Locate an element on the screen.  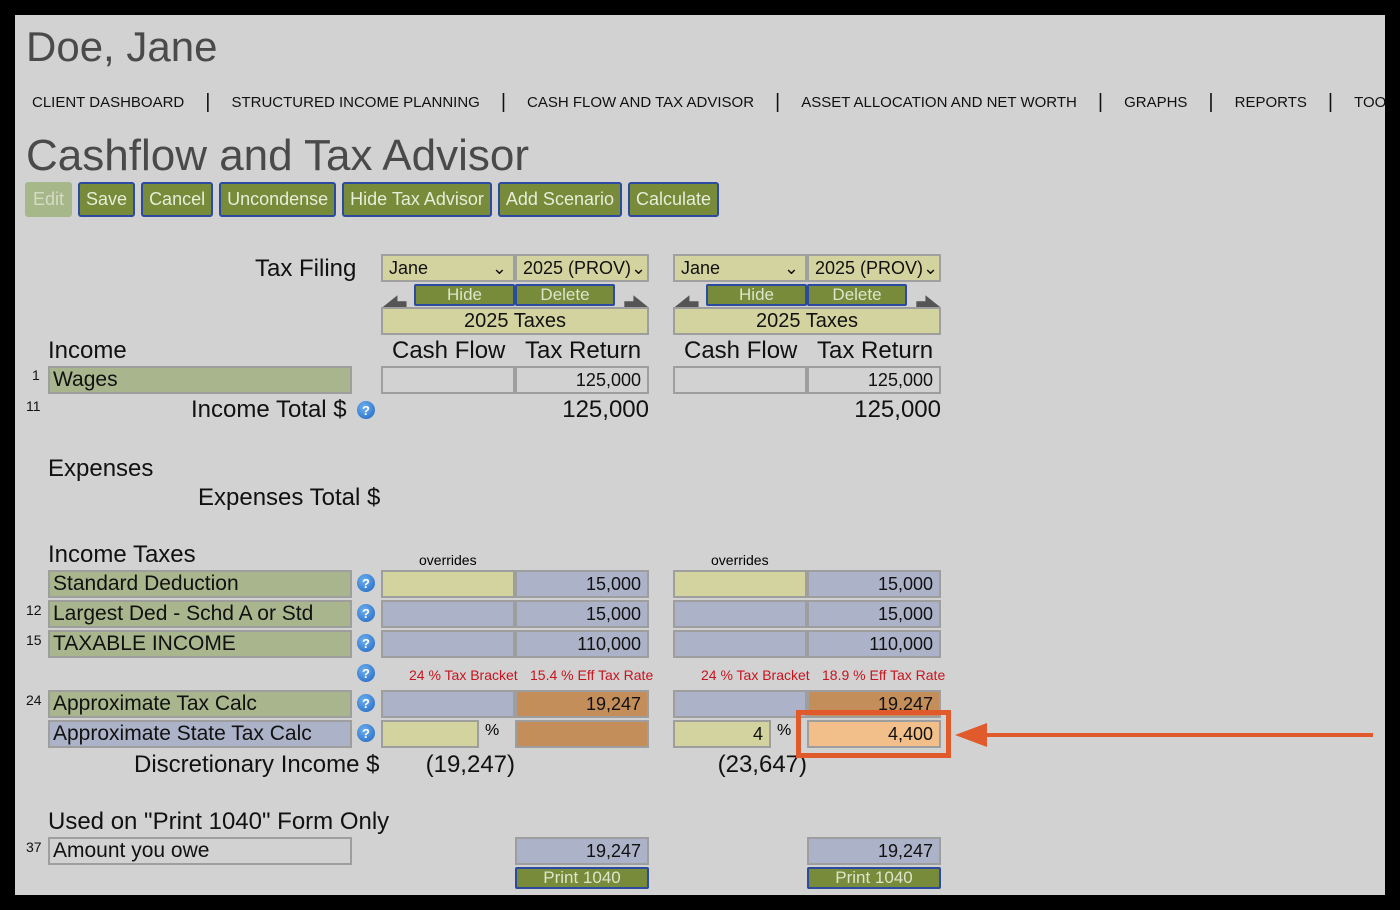
line-number: 37 is located at coordinates (34, 847).